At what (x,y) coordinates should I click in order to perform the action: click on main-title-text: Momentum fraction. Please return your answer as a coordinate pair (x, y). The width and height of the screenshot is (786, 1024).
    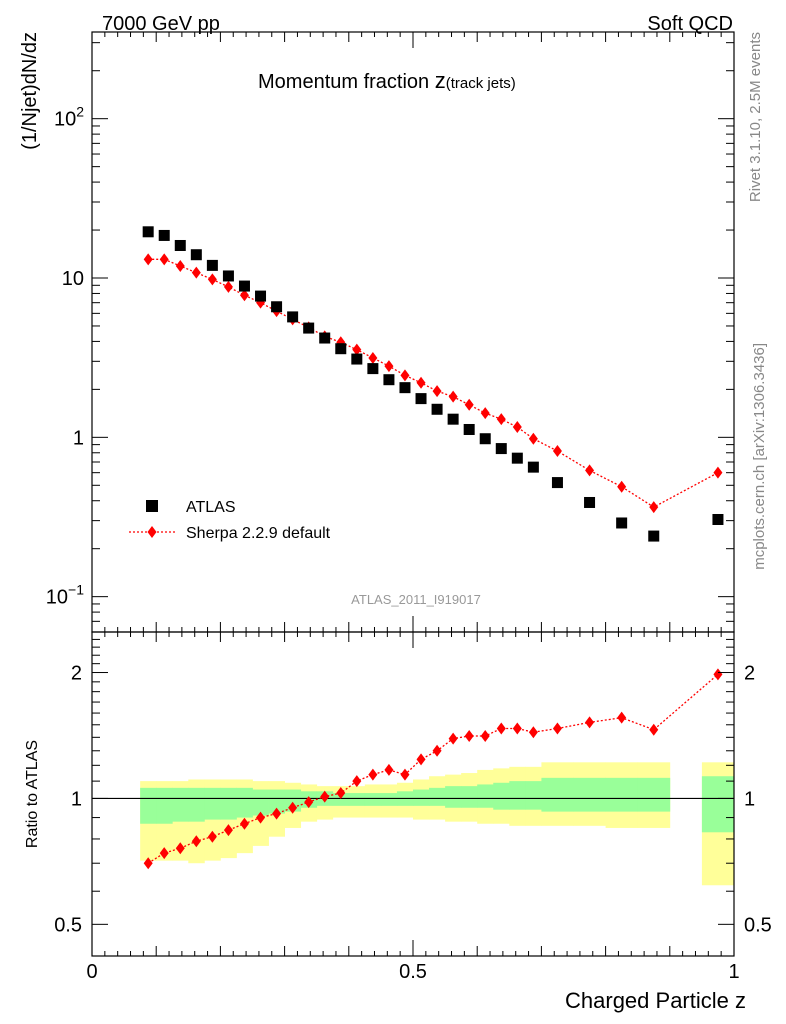
    Looking at the image, I should click on (346, 82).